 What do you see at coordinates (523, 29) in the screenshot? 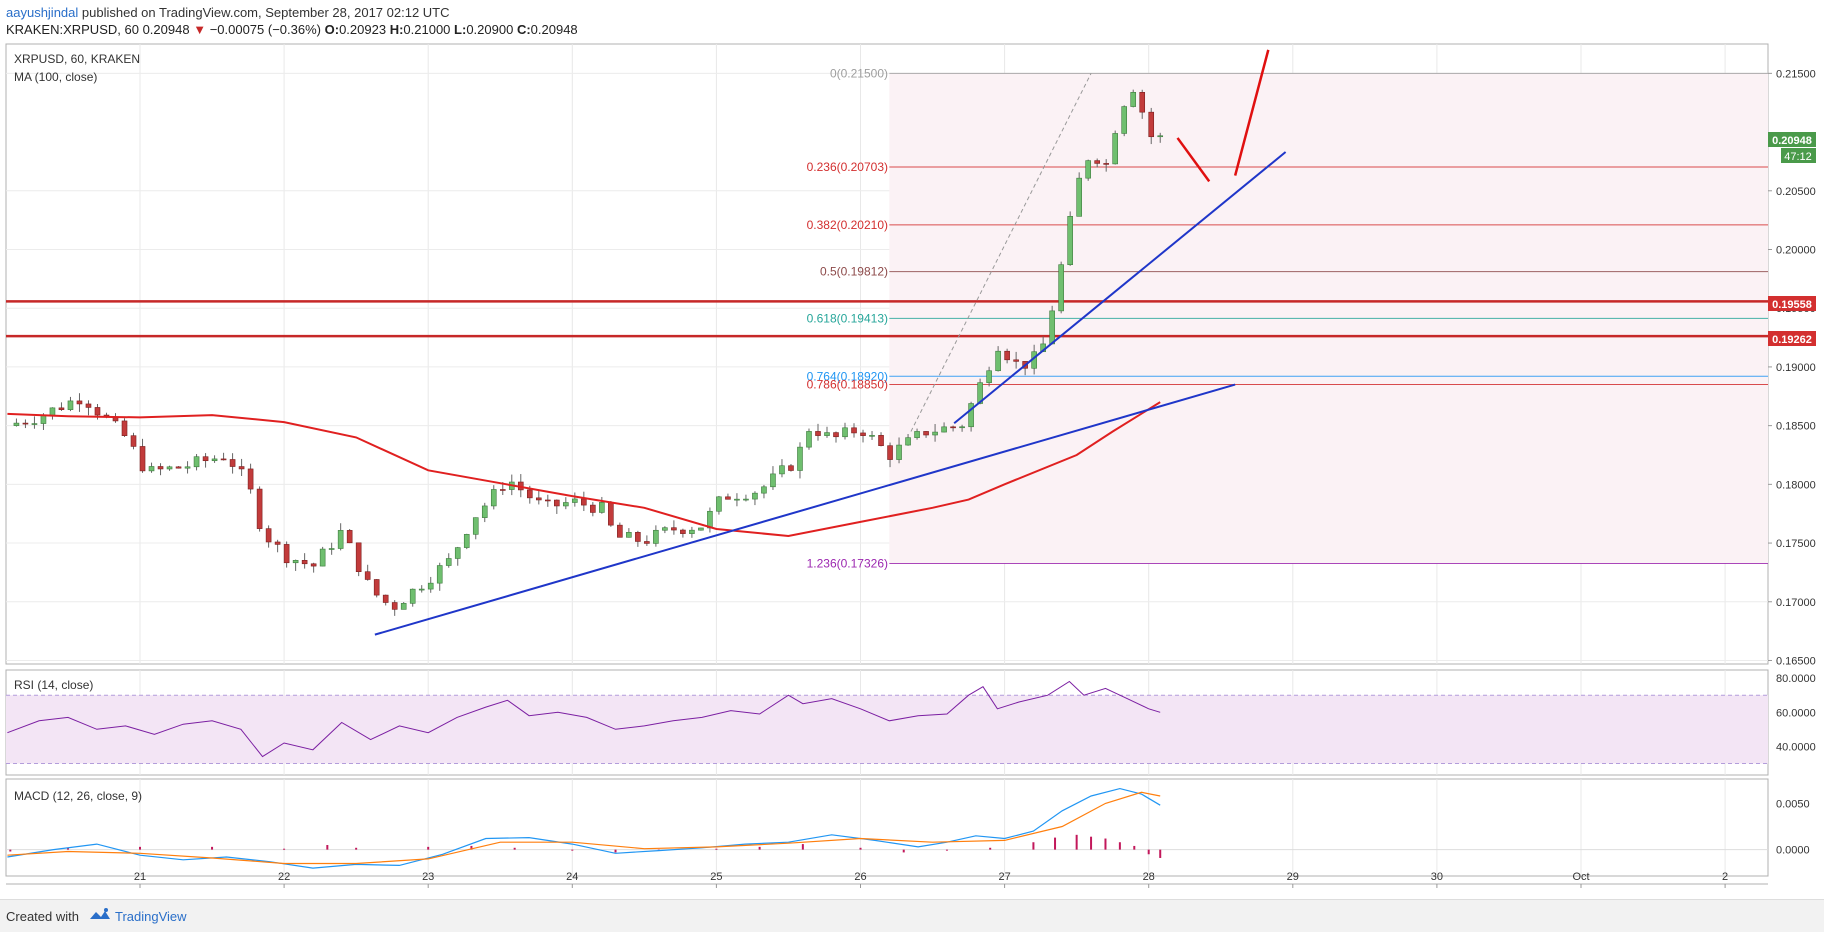
I see `close-label: C:` at bounding box center [523, 29].